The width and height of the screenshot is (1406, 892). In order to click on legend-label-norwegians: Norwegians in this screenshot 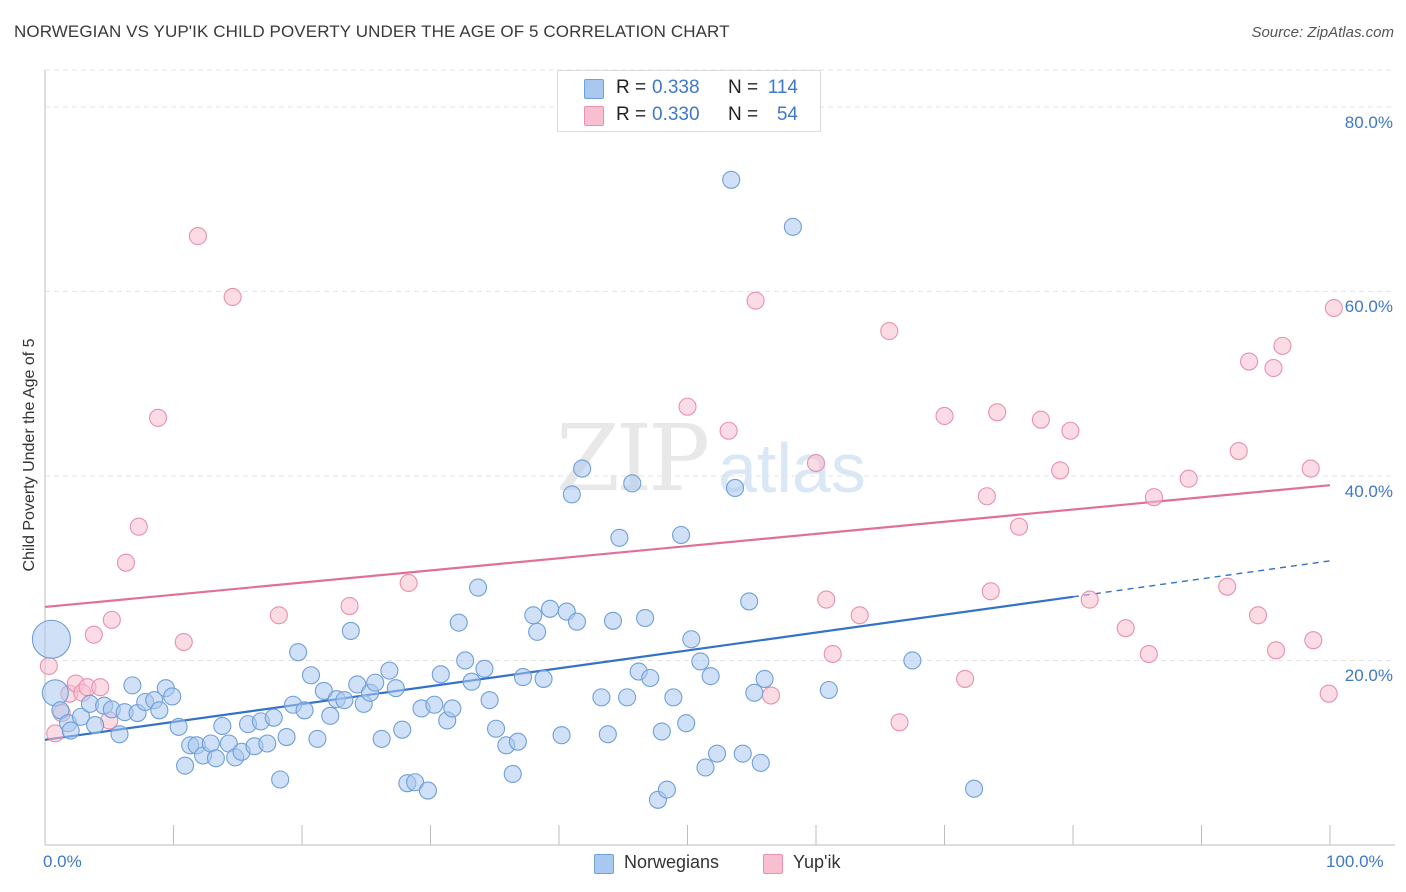, I will do `click(672, 862)`.